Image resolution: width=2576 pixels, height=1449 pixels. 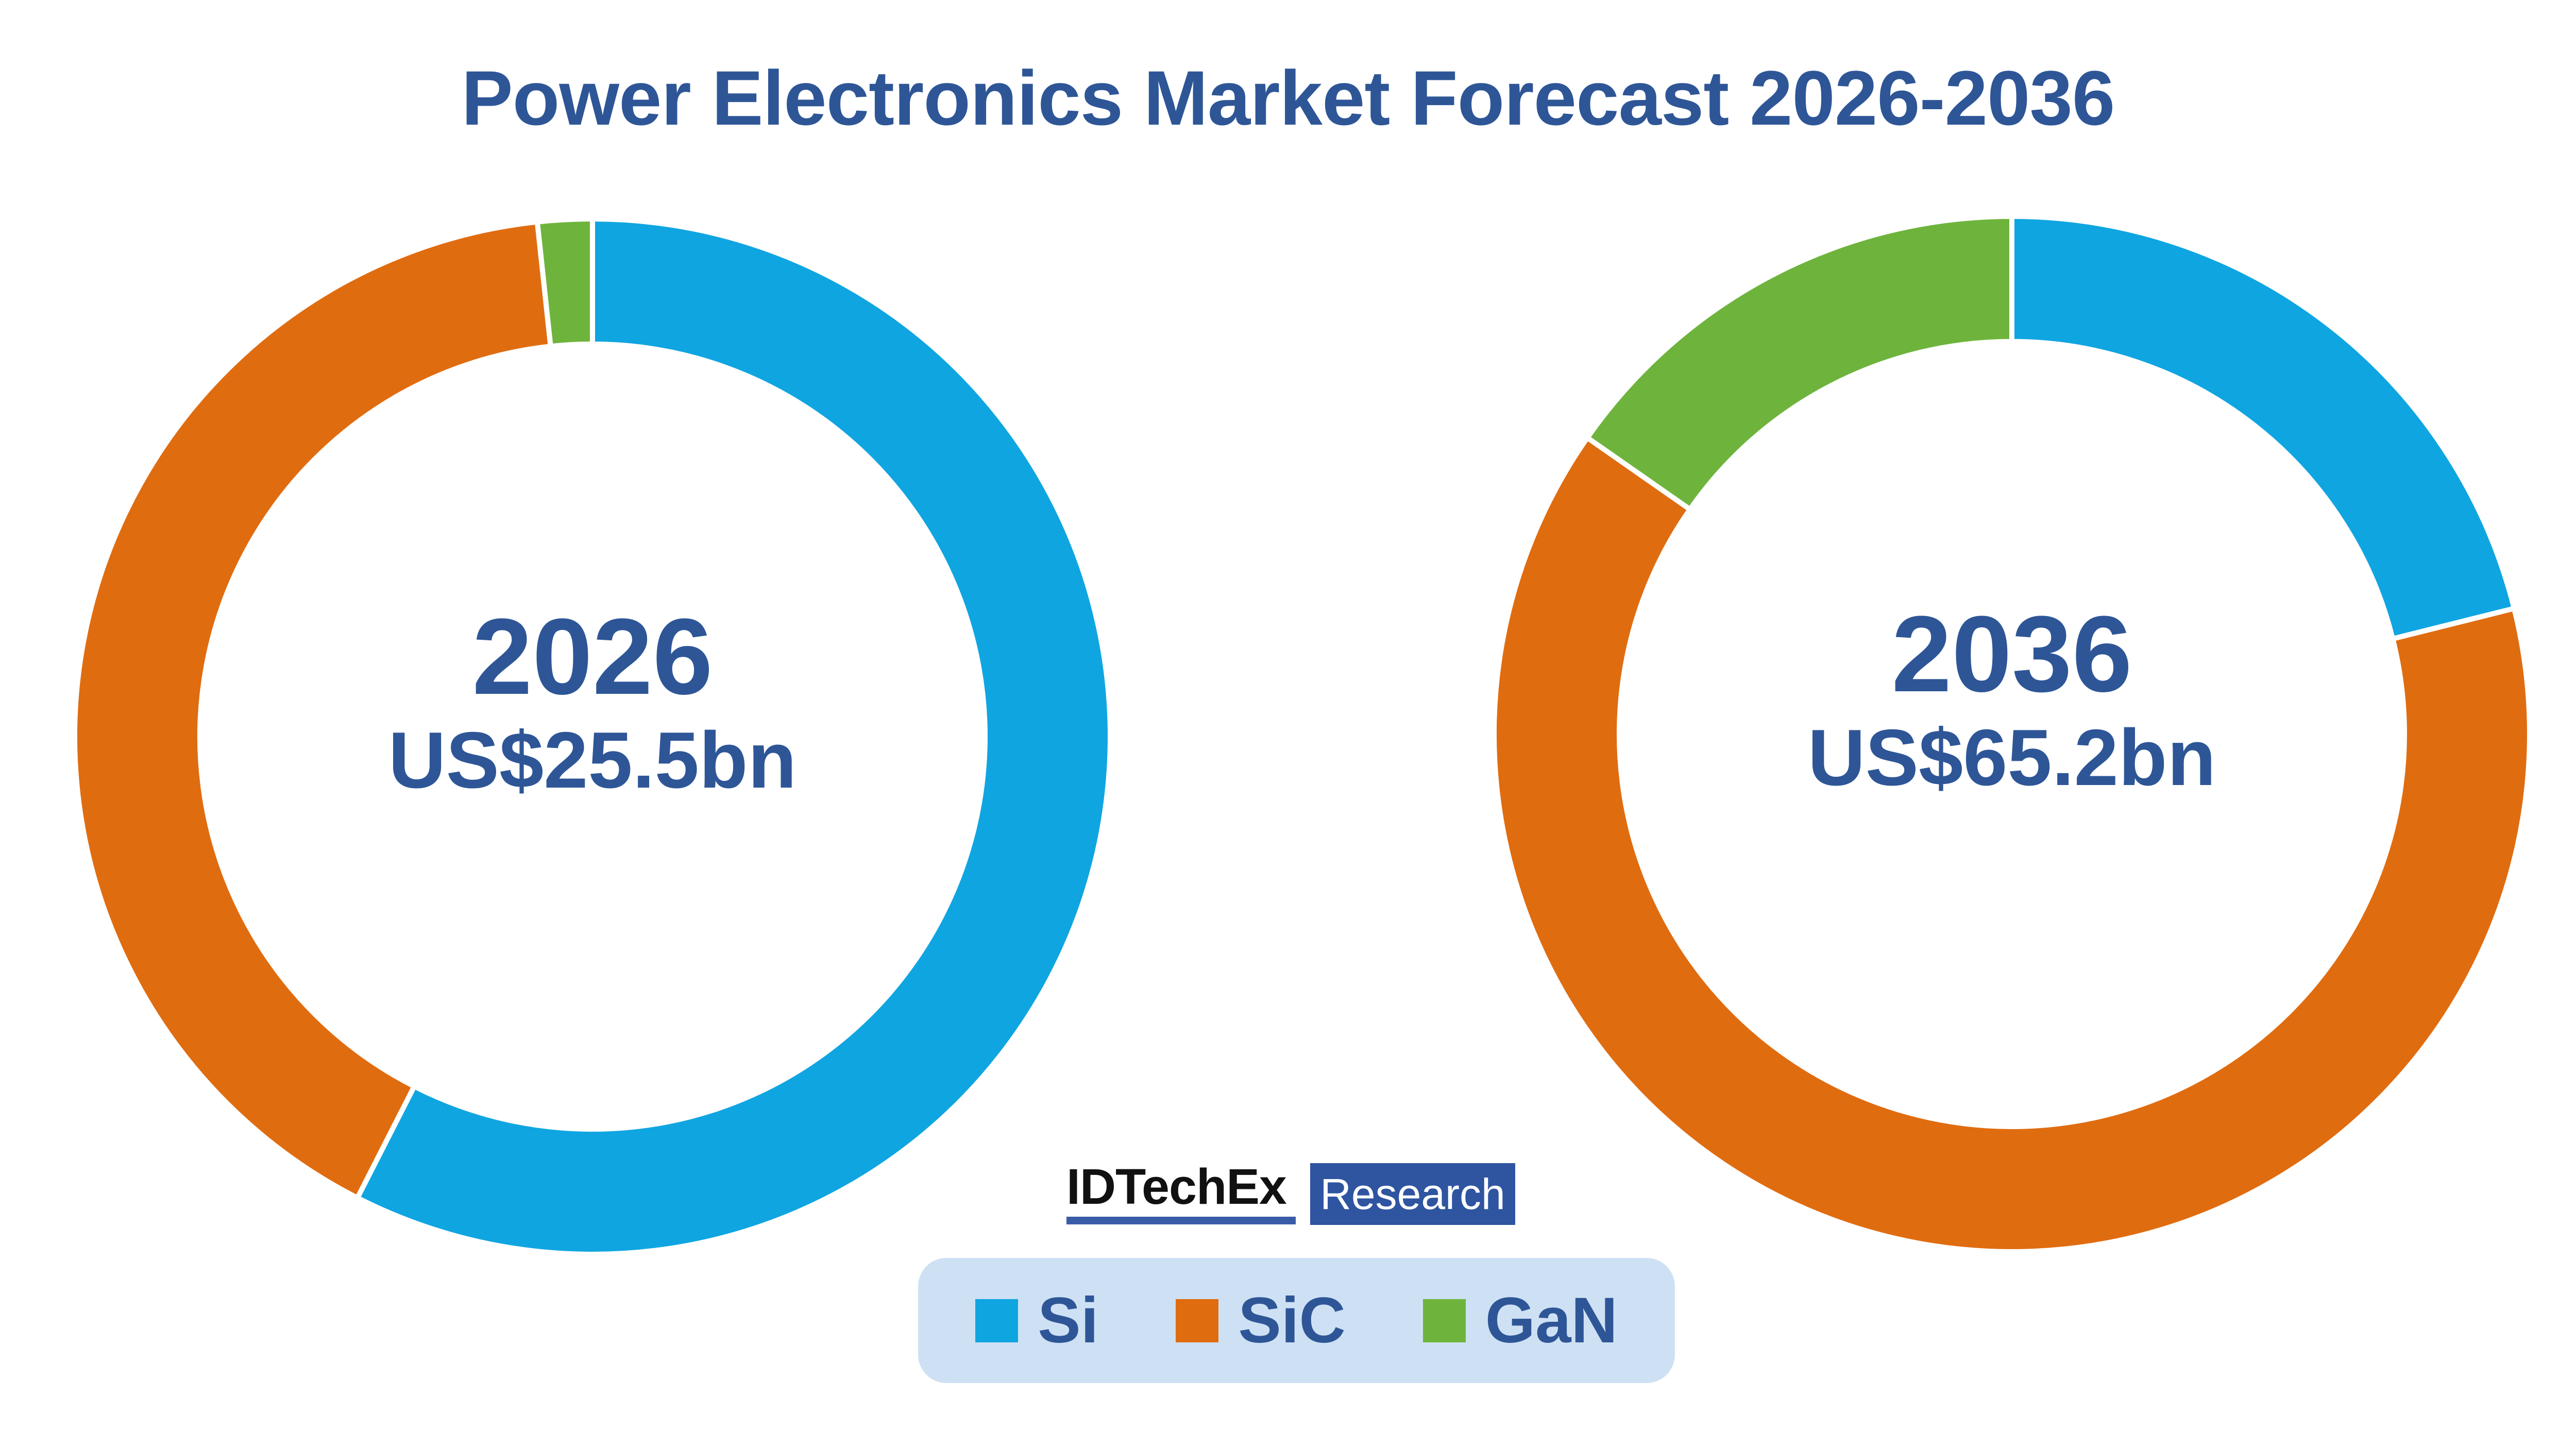 What do you see at coordinates (564, 283) in the screenshot?
I see `donut-2026-slice-gan` at bounding box center [564, 283].